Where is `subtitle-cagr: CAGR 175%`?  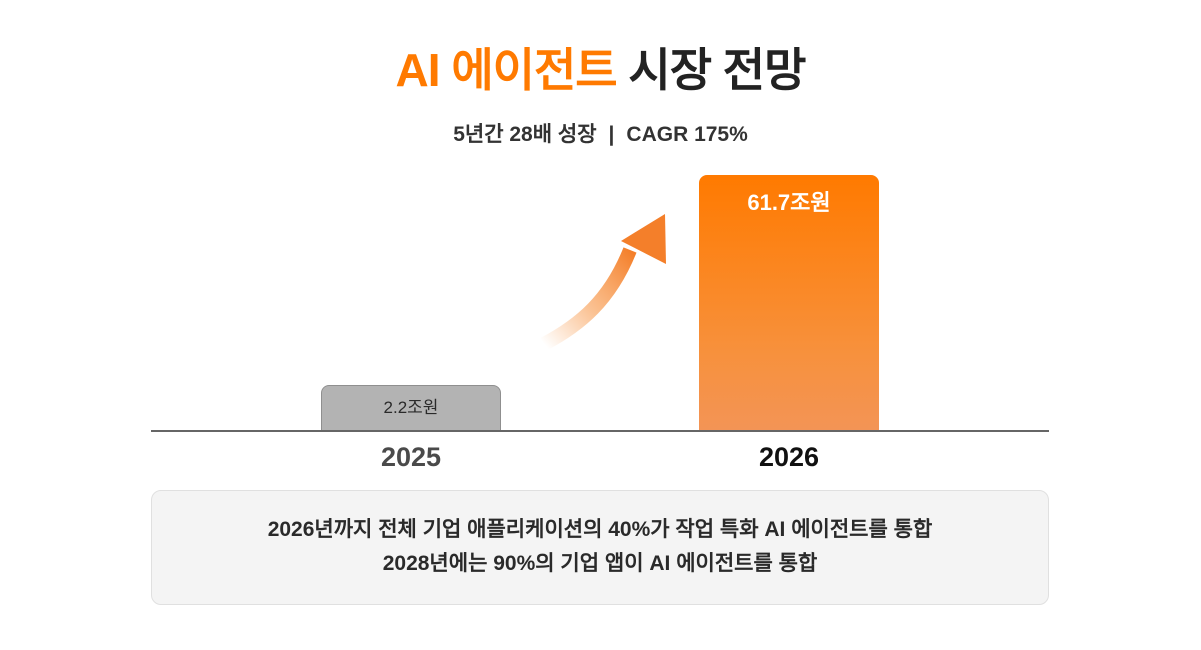
subtitle-cagr: CAGR 175% is located at coordinates (687, 134).